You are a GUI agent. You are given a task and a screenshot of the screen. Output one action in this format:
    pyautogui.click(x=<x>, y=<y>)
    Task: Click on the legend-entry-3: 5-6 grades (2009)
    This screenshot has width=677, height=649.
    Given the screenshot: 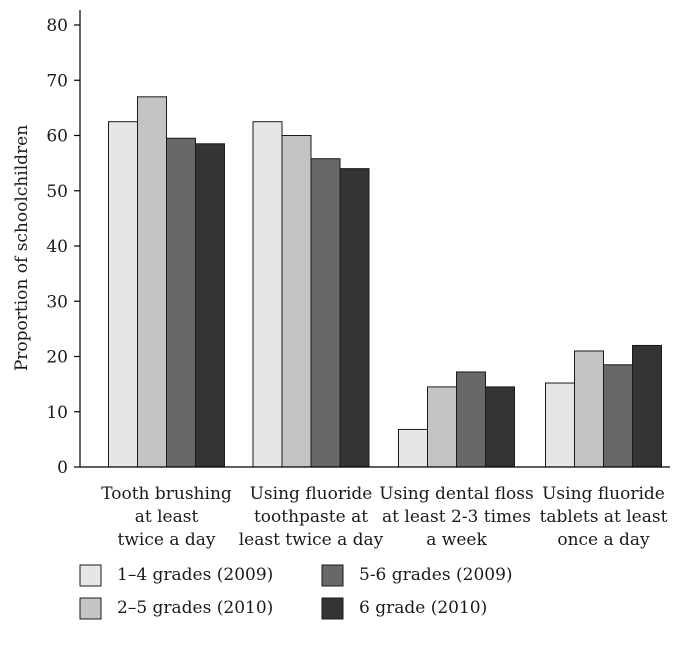 What is the action you would take?
    pyautogui.click(x=417, y=575)
    